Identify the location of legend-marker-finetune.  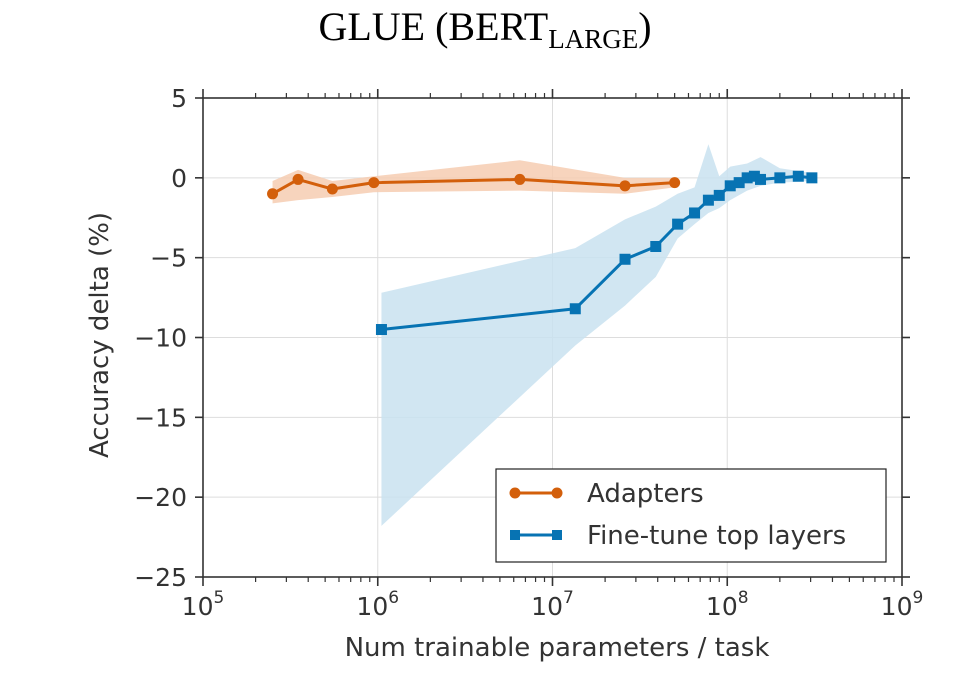
(515, 535).